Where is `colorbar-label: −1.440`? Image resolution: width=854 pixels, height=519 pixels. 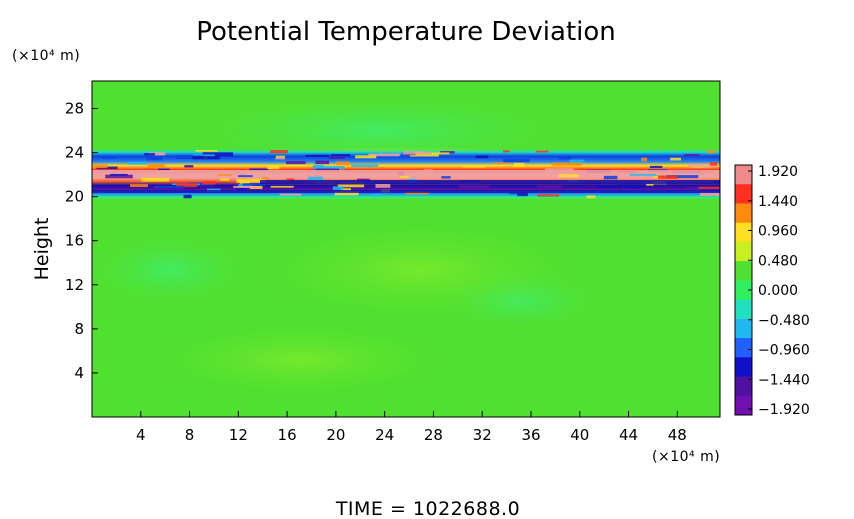
colorbar-label: −1.440 is located at coordinates (784, 380).